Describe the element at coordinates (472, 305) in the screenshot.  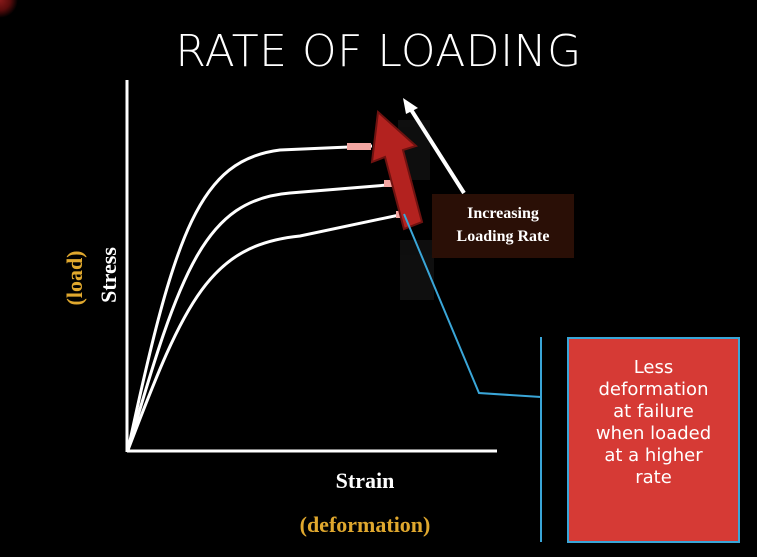
I see `callout-line` at that location.